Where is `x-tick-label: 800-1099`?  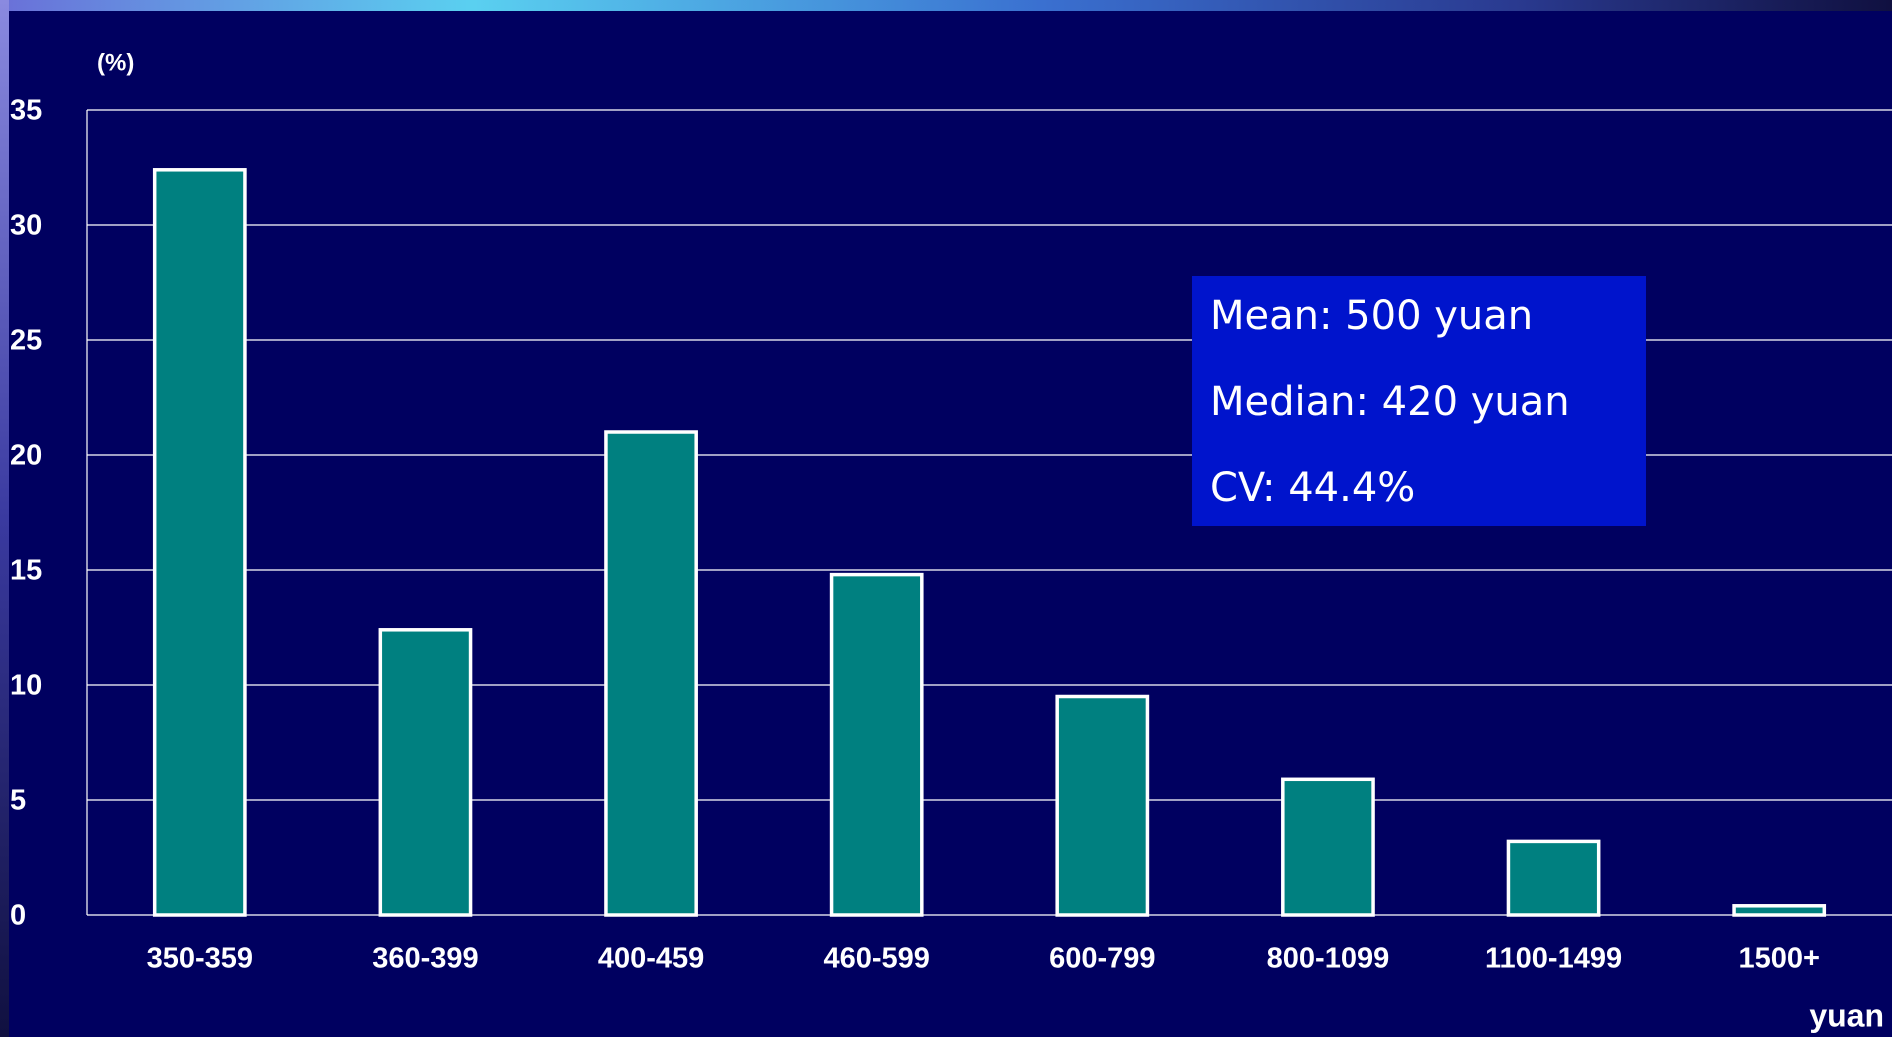
x-tick-label: 800-1099 is located at coordinates (1328, 959).